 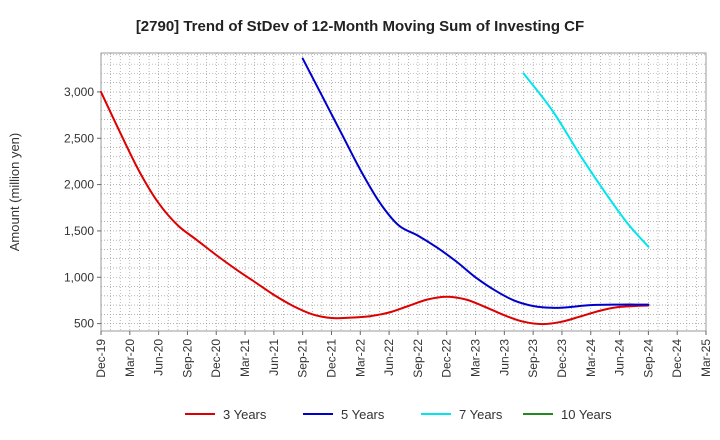 What do you see at coordinates (360, 358) in the screenshot?
I see `x-tick-label: Mar-22` at bounding box center [360, 358].